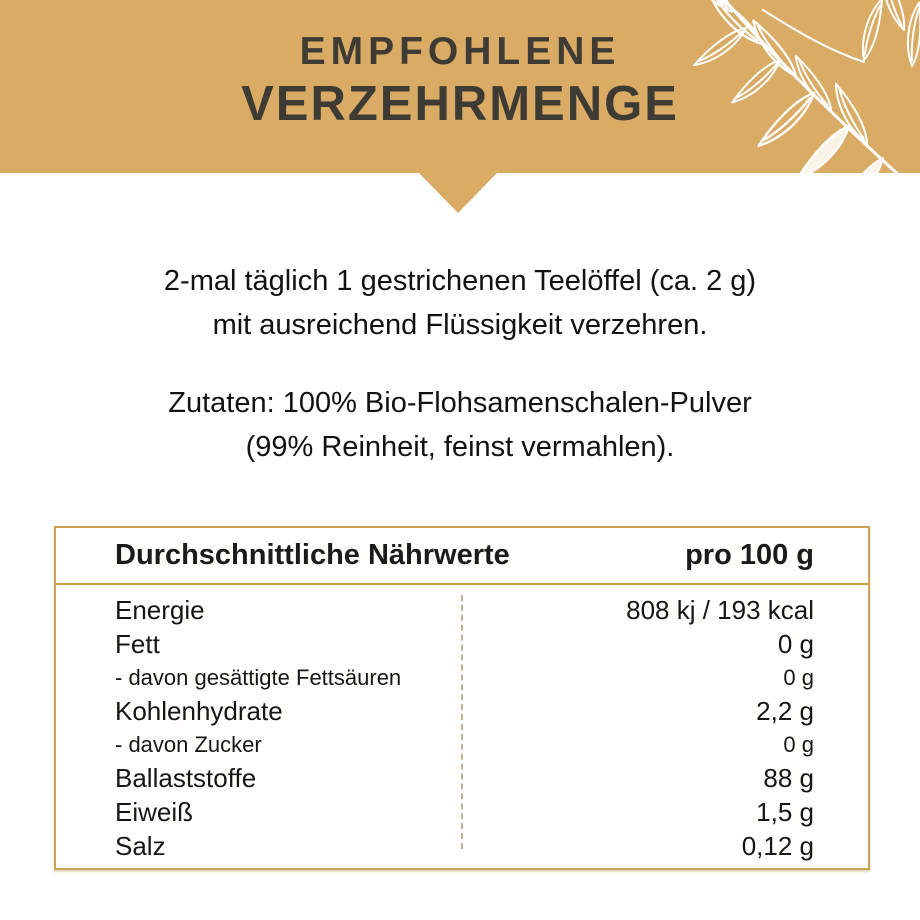 This screenshot has width=920, height=920. Describe the element at coordinates (199, 710) in the screenshot. I see `nutrient-label: Kohlenhydrate` at that location.